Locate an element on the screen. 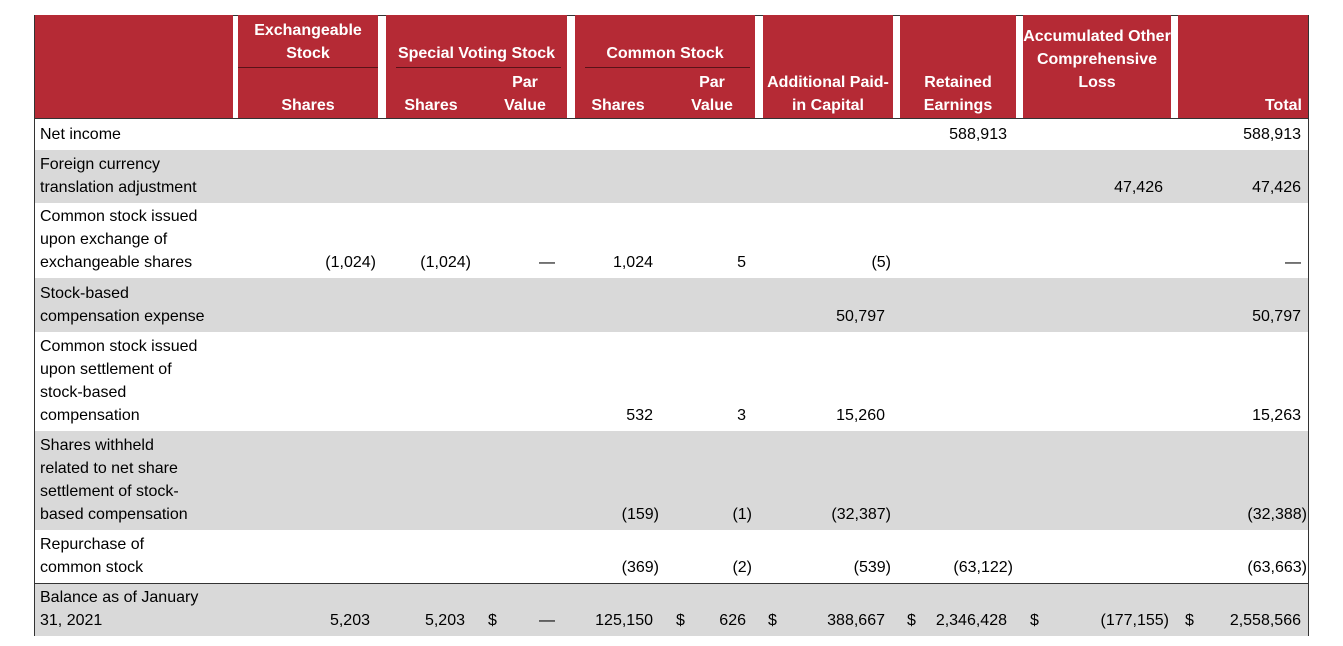  cell-value: 2,346,428 is located at coordinates (971, 620).